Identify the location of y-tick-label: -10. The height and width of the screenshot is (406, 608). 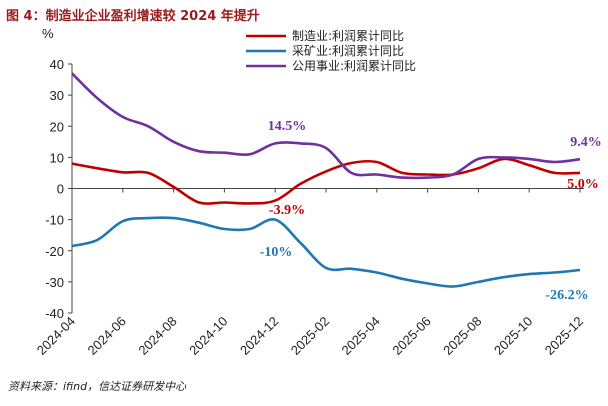
(54, 220).